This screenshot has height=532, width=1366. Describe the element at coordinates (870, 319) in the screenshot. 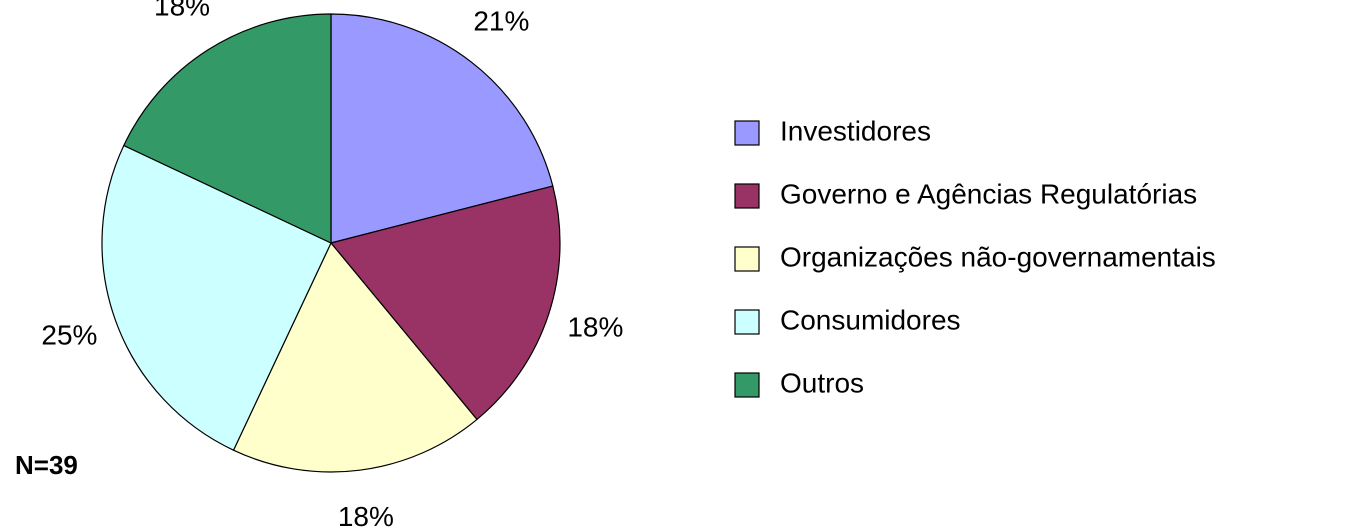

I see `legend-label: Consumidores` at that location.